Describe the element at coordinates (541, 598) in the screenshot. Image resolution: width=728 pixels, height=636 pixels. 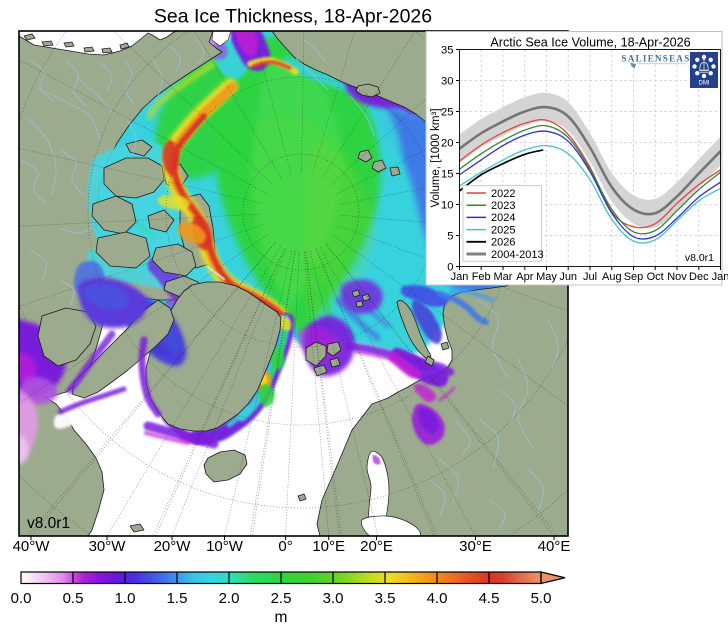
I see `svg-text: 5.0` at that location.